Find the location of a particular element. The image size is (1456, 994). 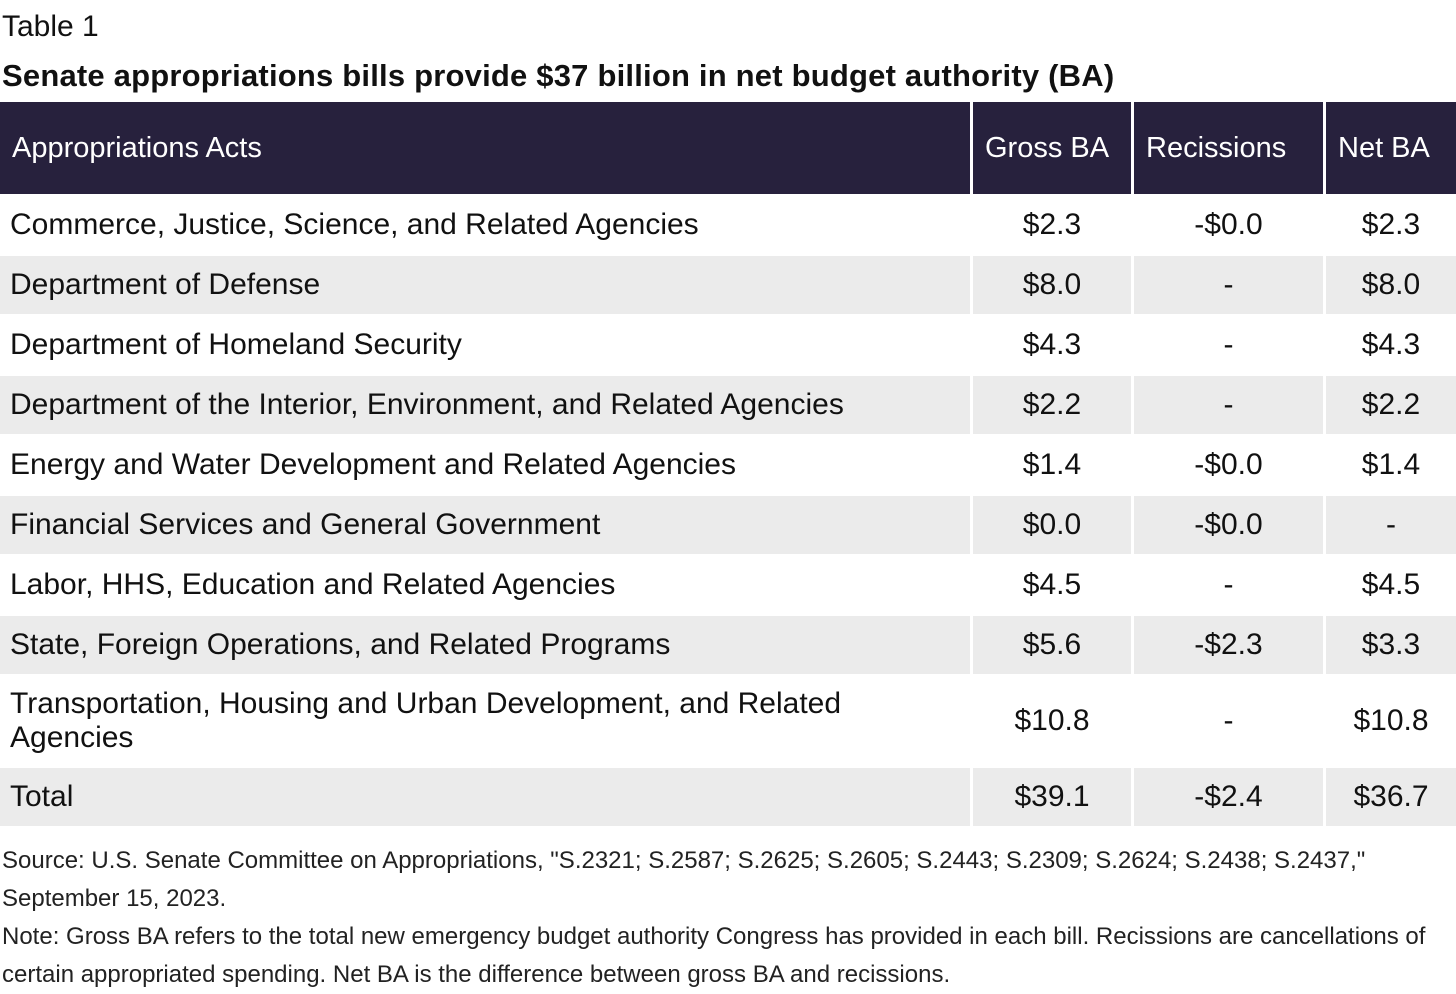

gross-ba-cell: $5.6 is located at coordinates (1052, 645).